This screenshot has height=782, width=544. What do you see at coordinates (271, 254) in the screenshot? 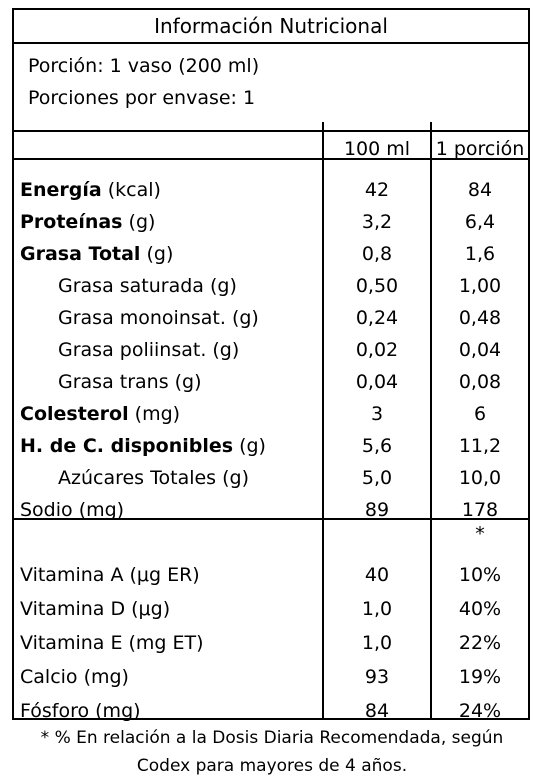
I see `nutrient-row-grasa-total: Grasa Total (g) 0,8 1,6` at bounding box center [271, 254].